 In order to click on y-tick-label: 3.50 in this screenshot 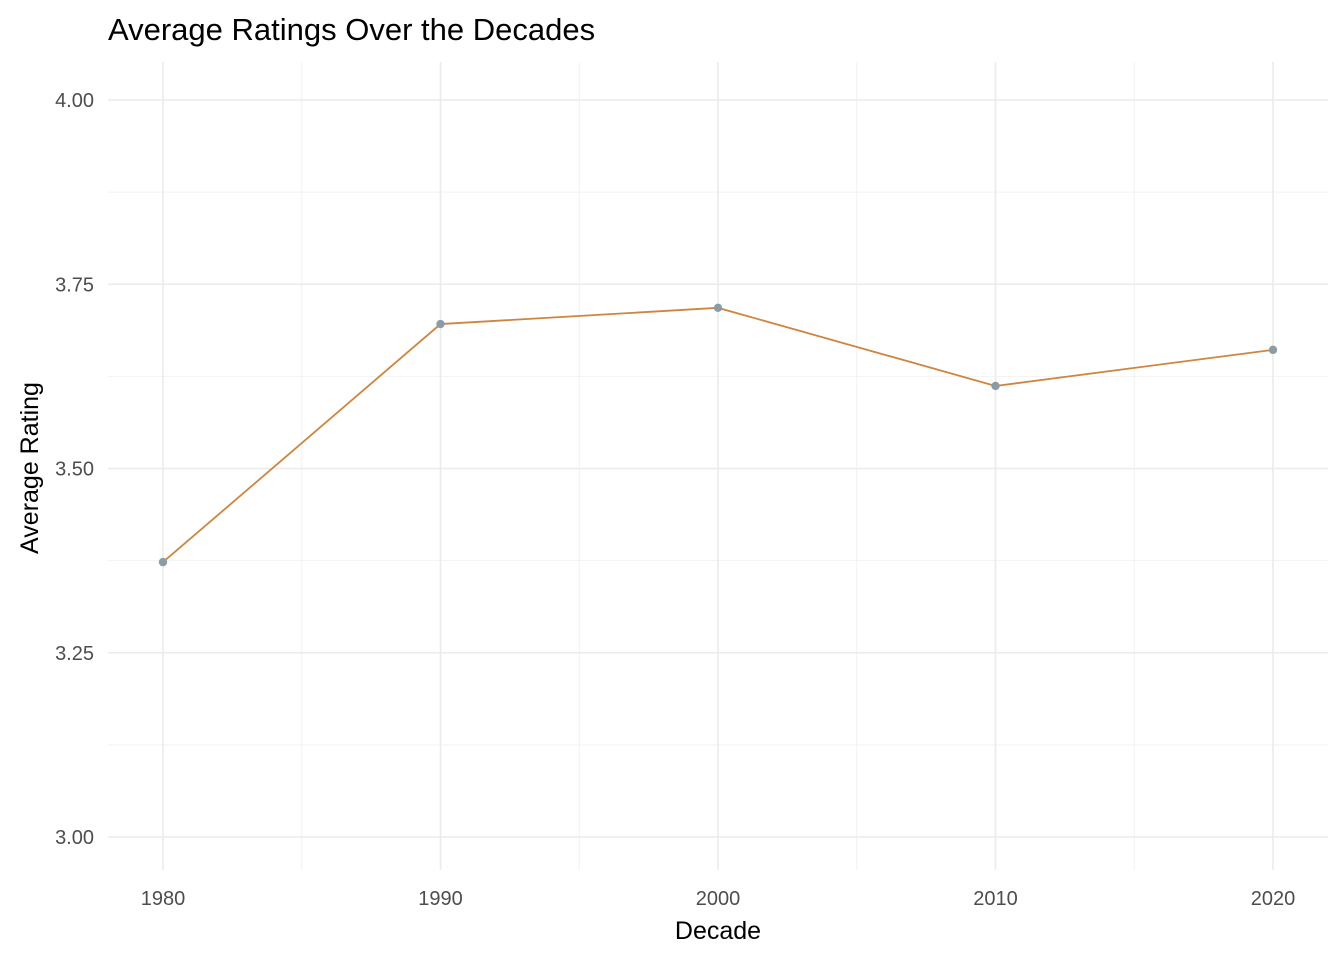, I will do `click(74, 470)`.